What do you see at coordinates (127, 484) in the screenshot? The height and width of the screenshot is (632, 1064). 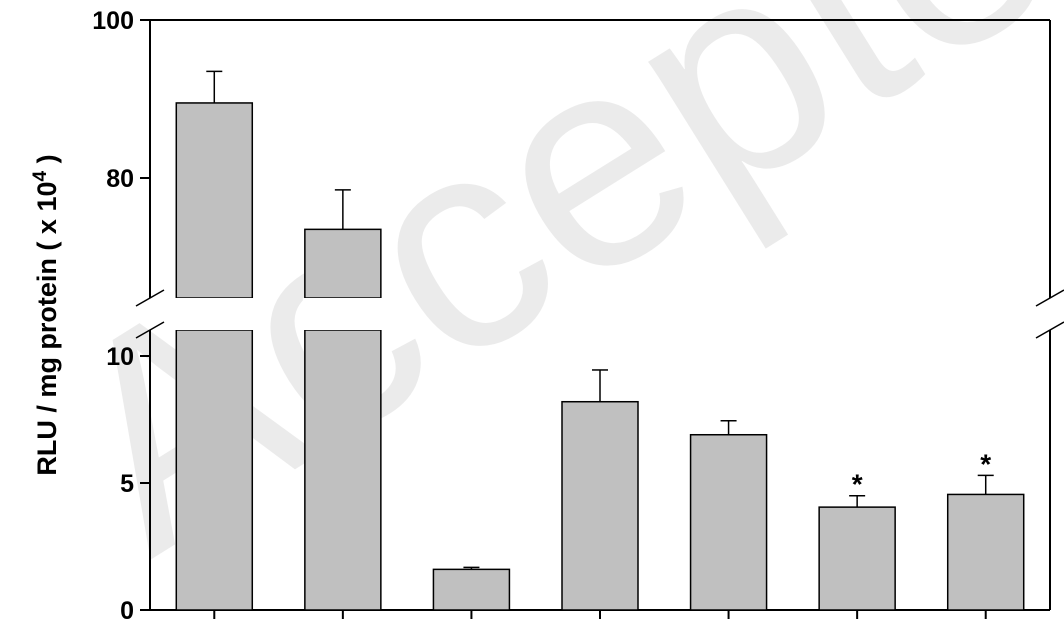 I see `y-tick-label: 5` at bounding box center [127, 484].